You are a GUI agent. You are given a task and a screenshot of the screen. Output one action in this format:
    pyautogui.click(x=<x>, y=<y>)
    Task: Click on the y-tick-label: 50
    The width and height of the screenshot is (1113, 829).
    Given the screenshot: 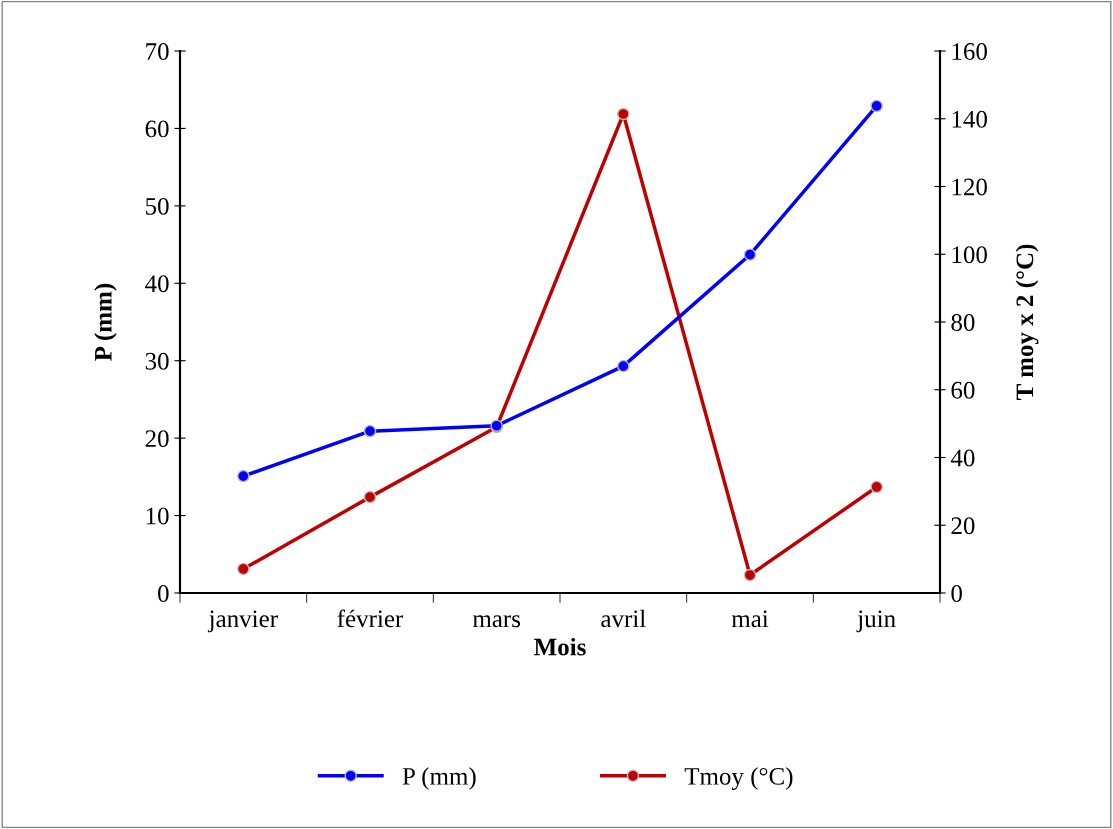 What is the action you would take?
    pyautogui.click(x=157, y=206)
    